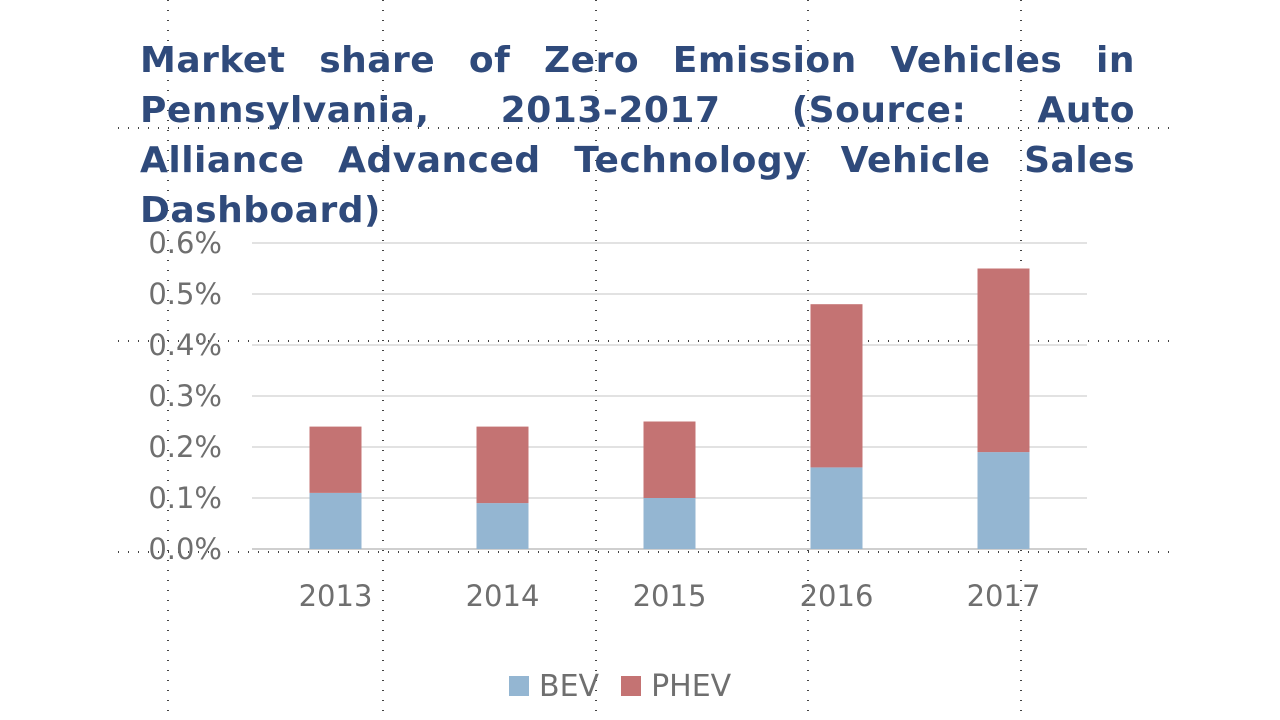  What do you see at coordinates (503, 596) in the screenshot?
I see `x-tick-label: 2014` at bounding box center [503, 596].